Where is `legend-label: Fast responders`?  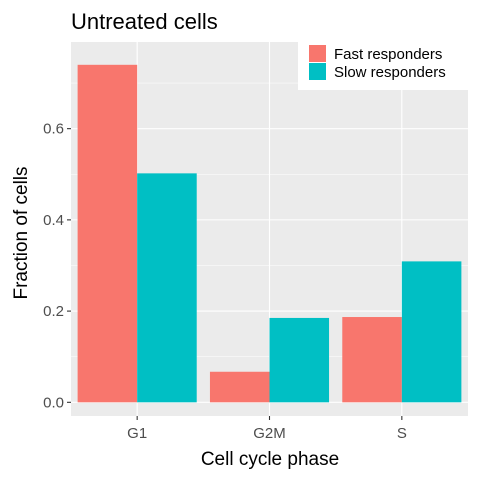 legend-label: Fast responders is located at coordinates (388, 54).